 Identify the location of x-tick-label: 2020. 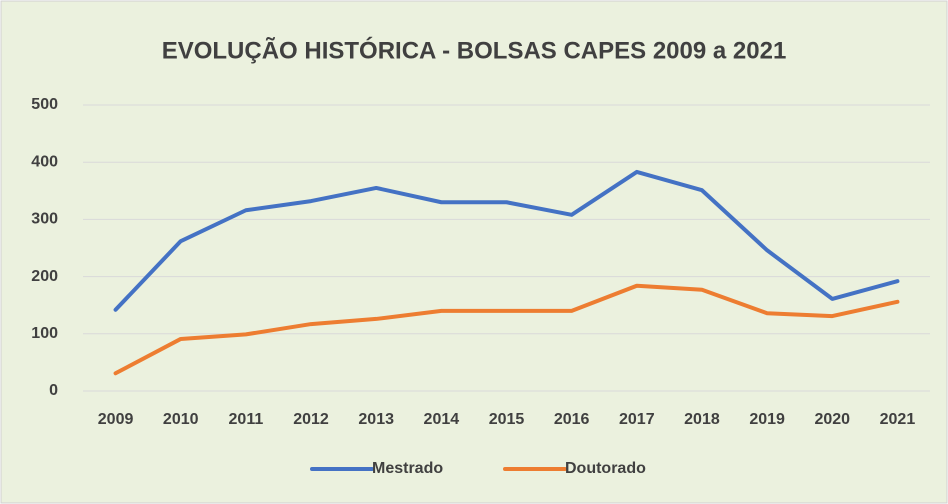
(832, 419).